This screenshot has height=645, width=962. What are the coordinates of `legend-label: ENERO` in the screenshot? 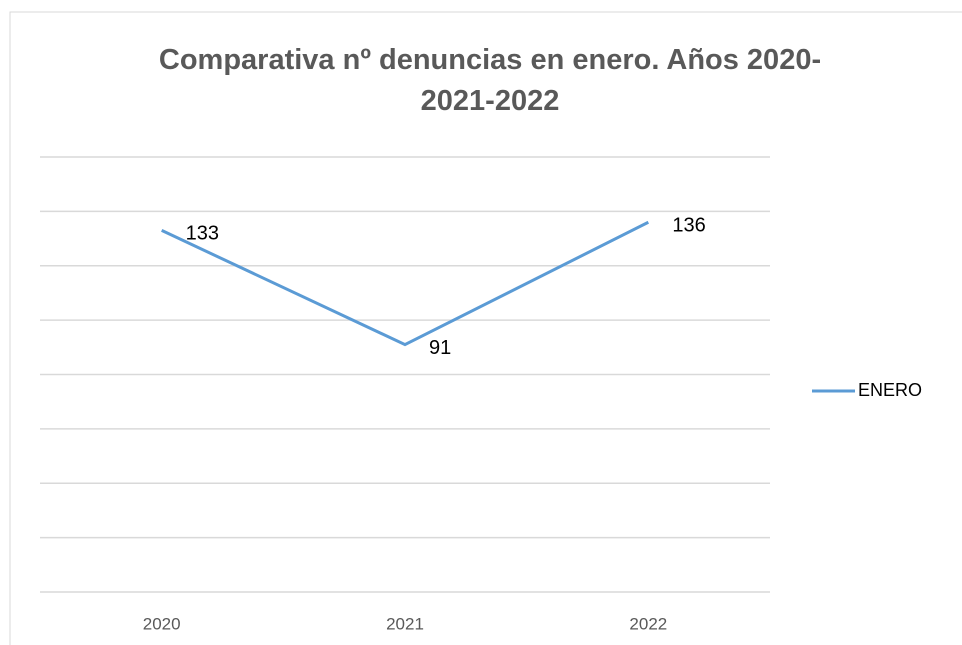 It's located at (890, 390).